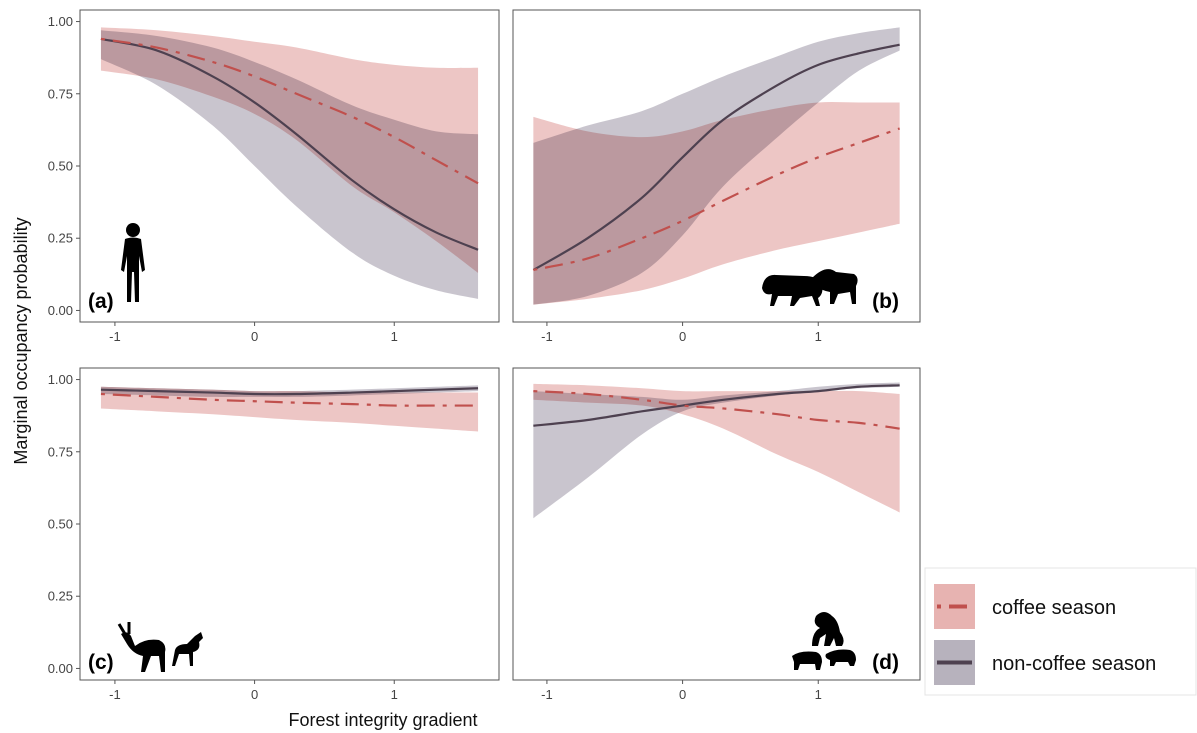 This screenshot has width=1197, height=733. What do you see at coordinates (101, 662) in the screenshot?
I see `panel-tag: (c)` at bounding box center [101, 662].